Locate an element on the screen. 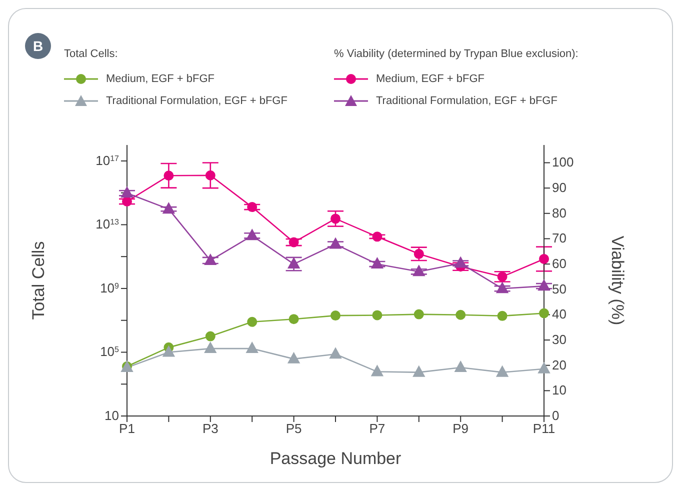 The image size is (681, 491). y2-tick-label: 60 is located at coordinates (559, 264).